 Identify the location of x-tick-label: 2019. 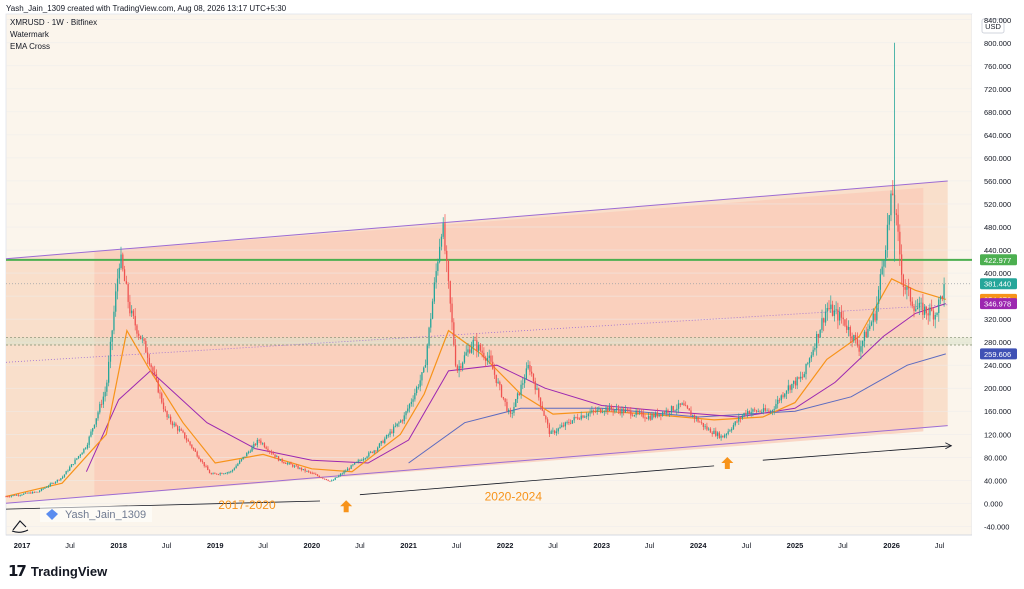
(215, 545).